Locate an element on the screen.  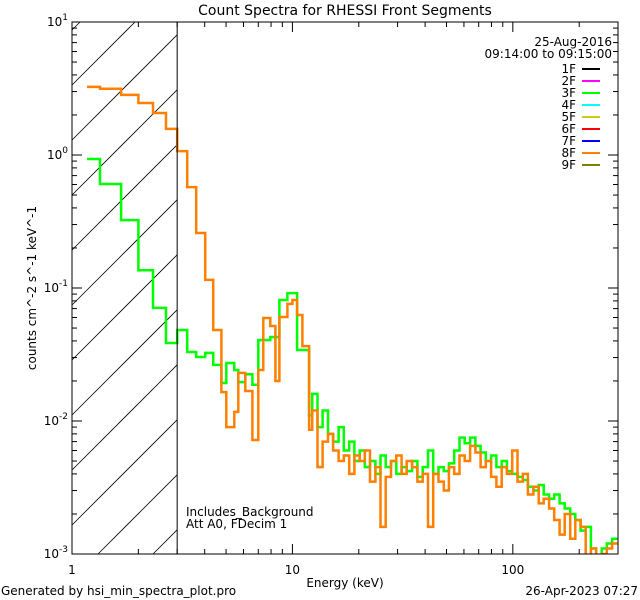
annotation-background: Includes_Background is located at coordinates (250, 512).